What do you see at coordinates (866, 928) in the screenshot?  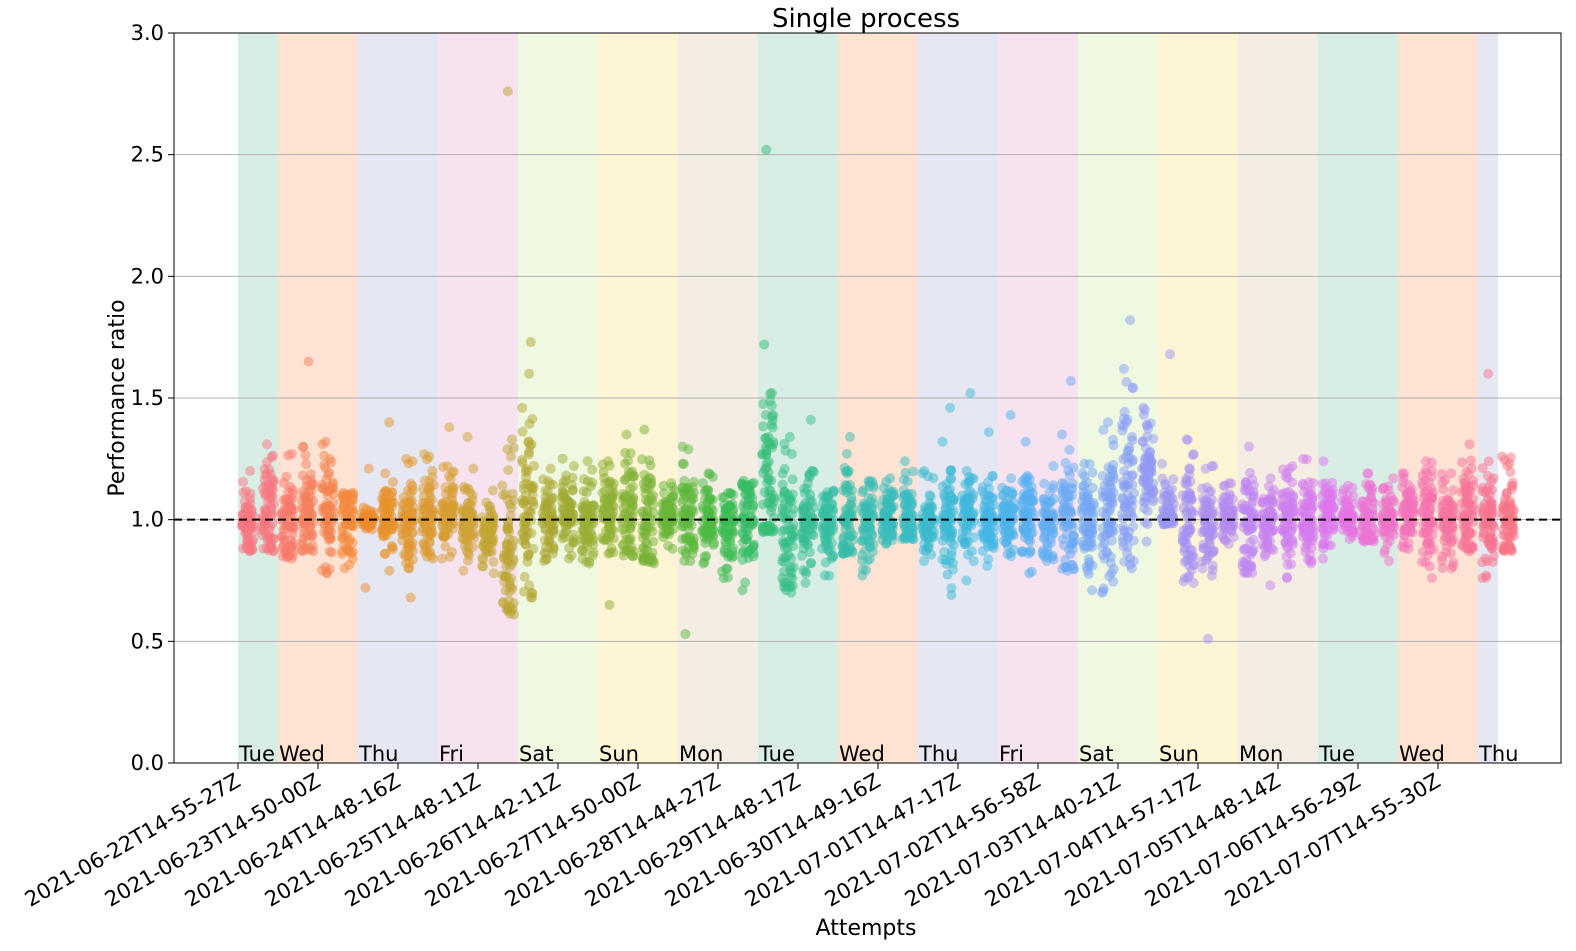 I see `x-axis-title: Attempts` at bounding box center [866, 928].